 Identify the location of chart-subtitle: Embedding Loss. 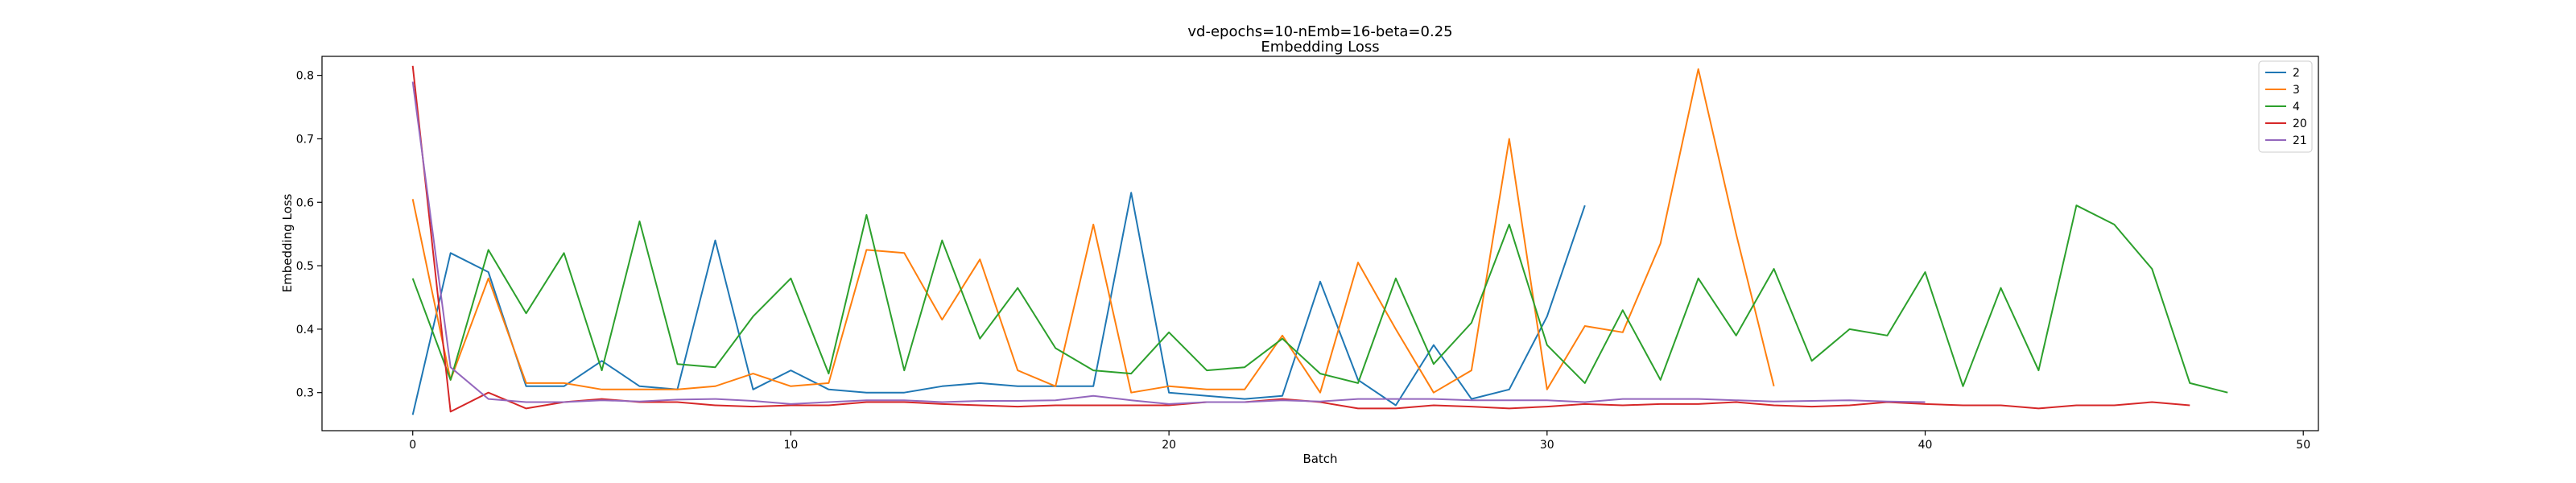
(1320, 47).